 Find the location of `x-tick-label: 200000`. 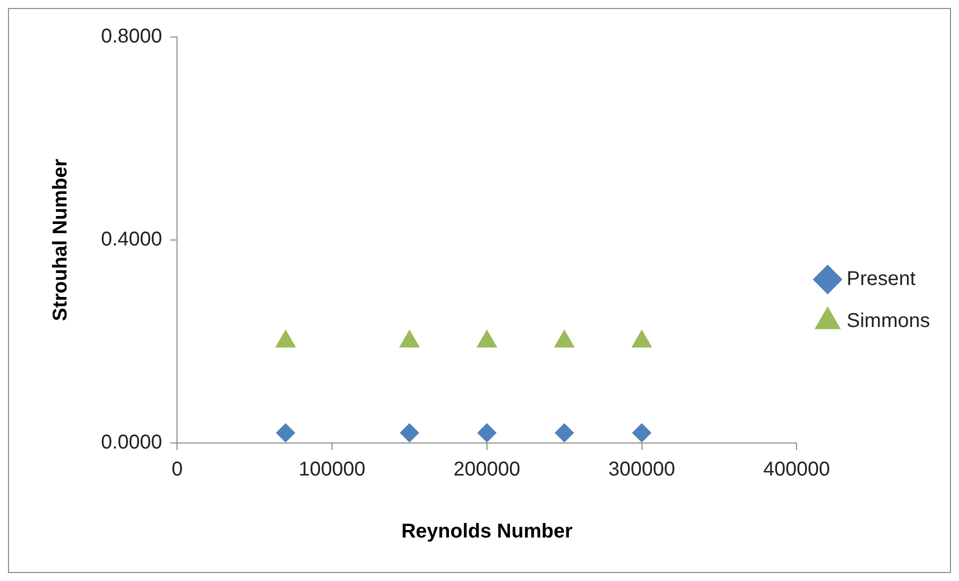

x-tick-label: 200000 is located at coordinates (487, 469).